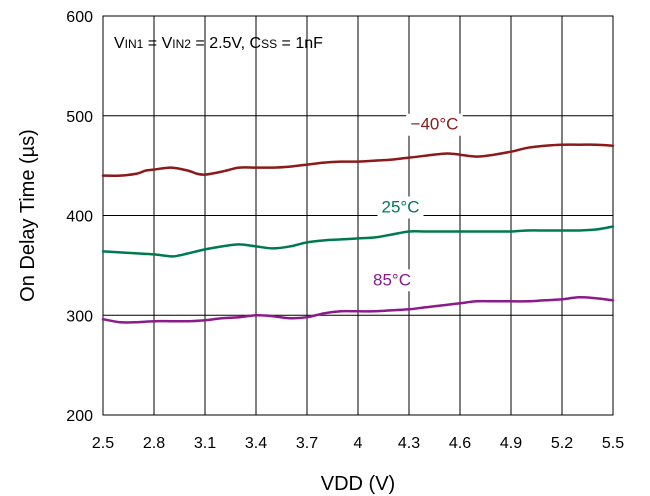 The width and height of the screenshot is (650, 496). I want to click on y-tick-label: 600, so click(79, 17).